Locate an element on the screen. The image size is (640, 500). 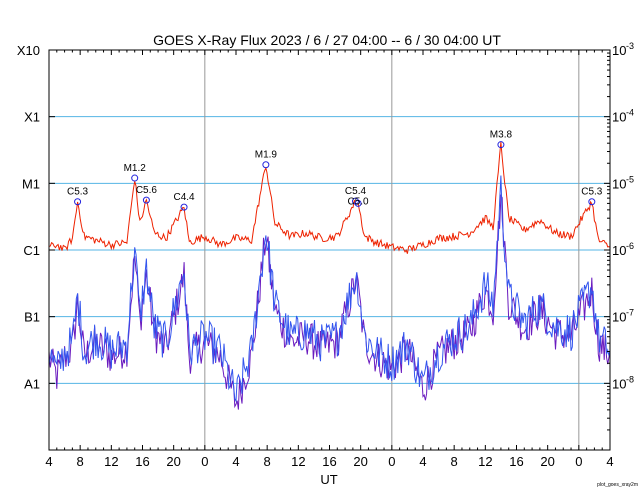
y-power-exponent: -3 is located at coordinates (630, 46).